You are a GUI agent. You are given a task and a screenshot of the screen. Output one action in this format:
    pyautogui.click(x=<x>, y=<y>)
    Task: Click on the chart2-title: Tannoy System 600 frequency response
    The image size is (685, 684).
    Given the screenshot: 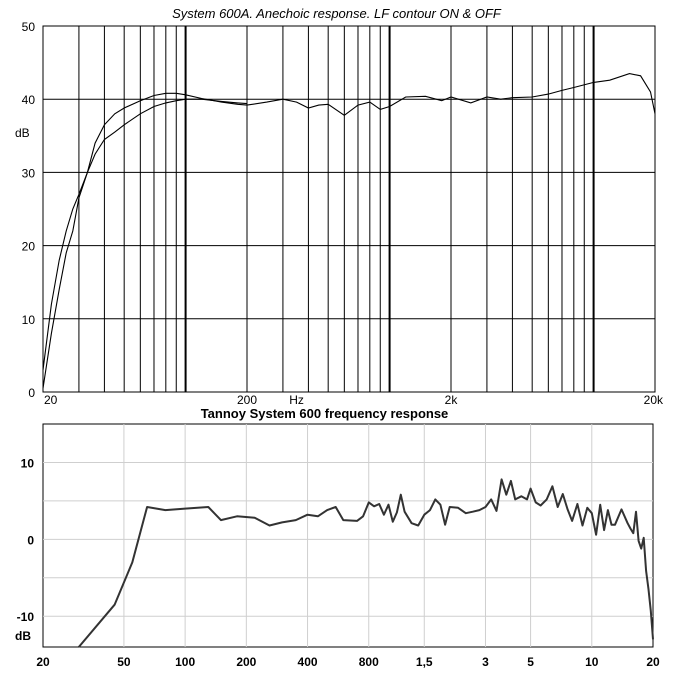 What is the action you would take?
    pyautogui.click(x=324, y=413)
    